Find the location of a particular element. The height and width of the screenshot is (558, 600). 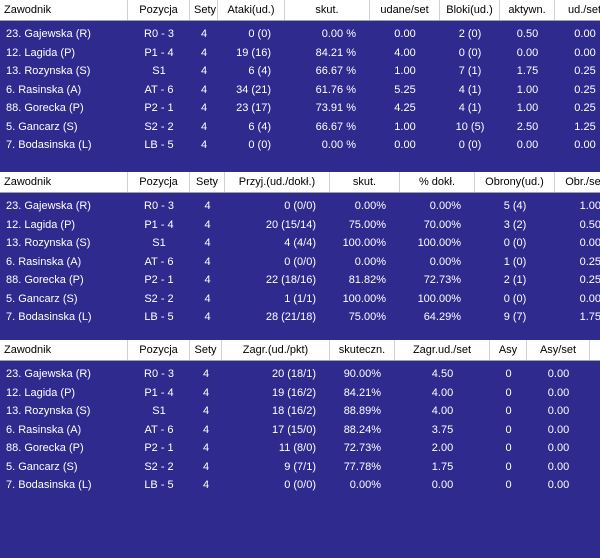

table-cell: 2 (0) is located at coordinates (470, 34).